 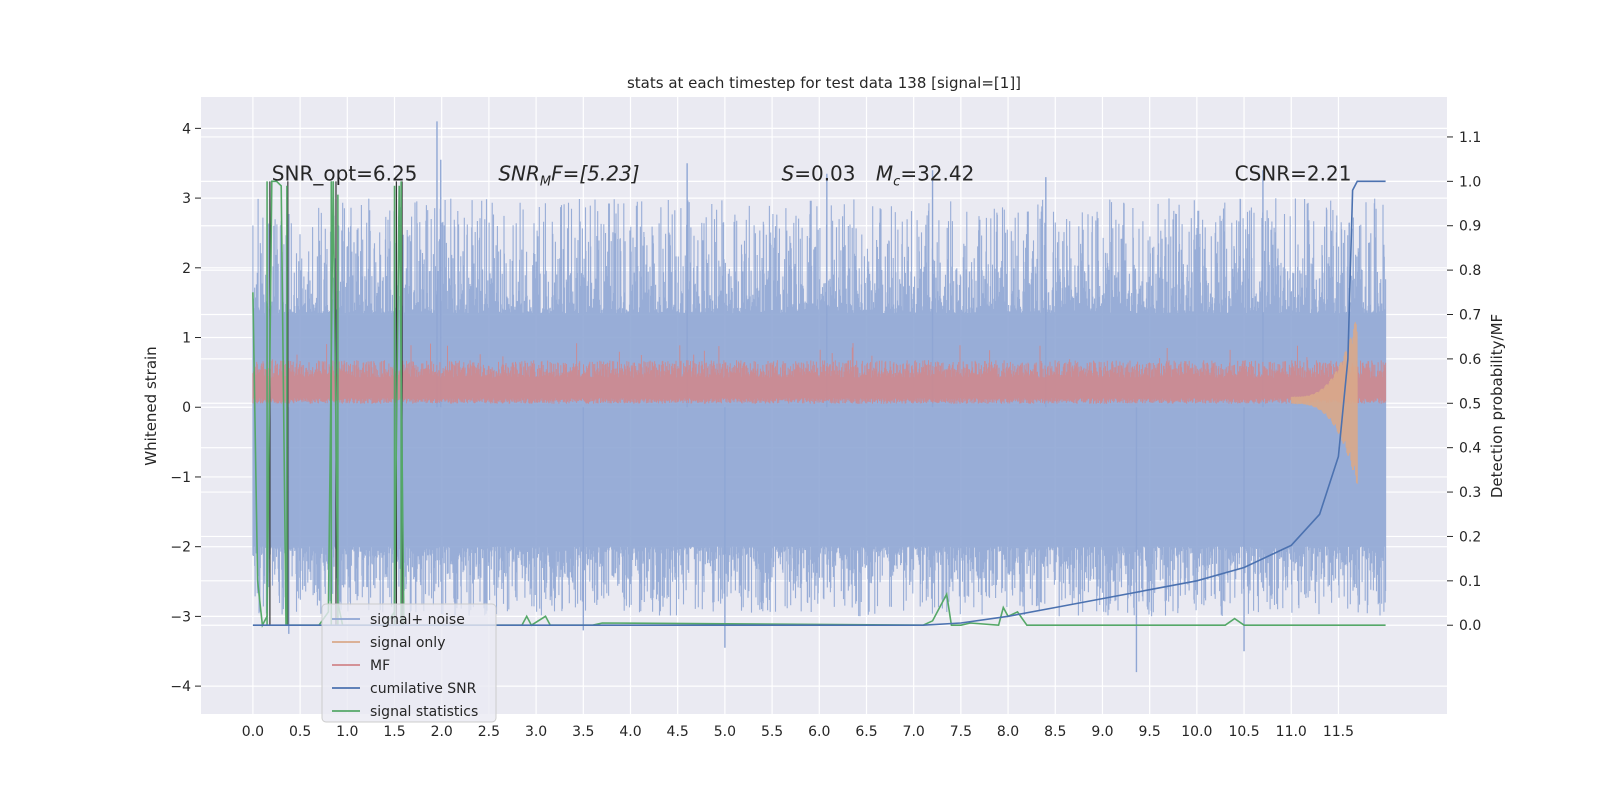 What do you see at coordinates (417, 620) in the screenshot?
I see `legend-label: signal+ noise` at bounding box center [417, 620].